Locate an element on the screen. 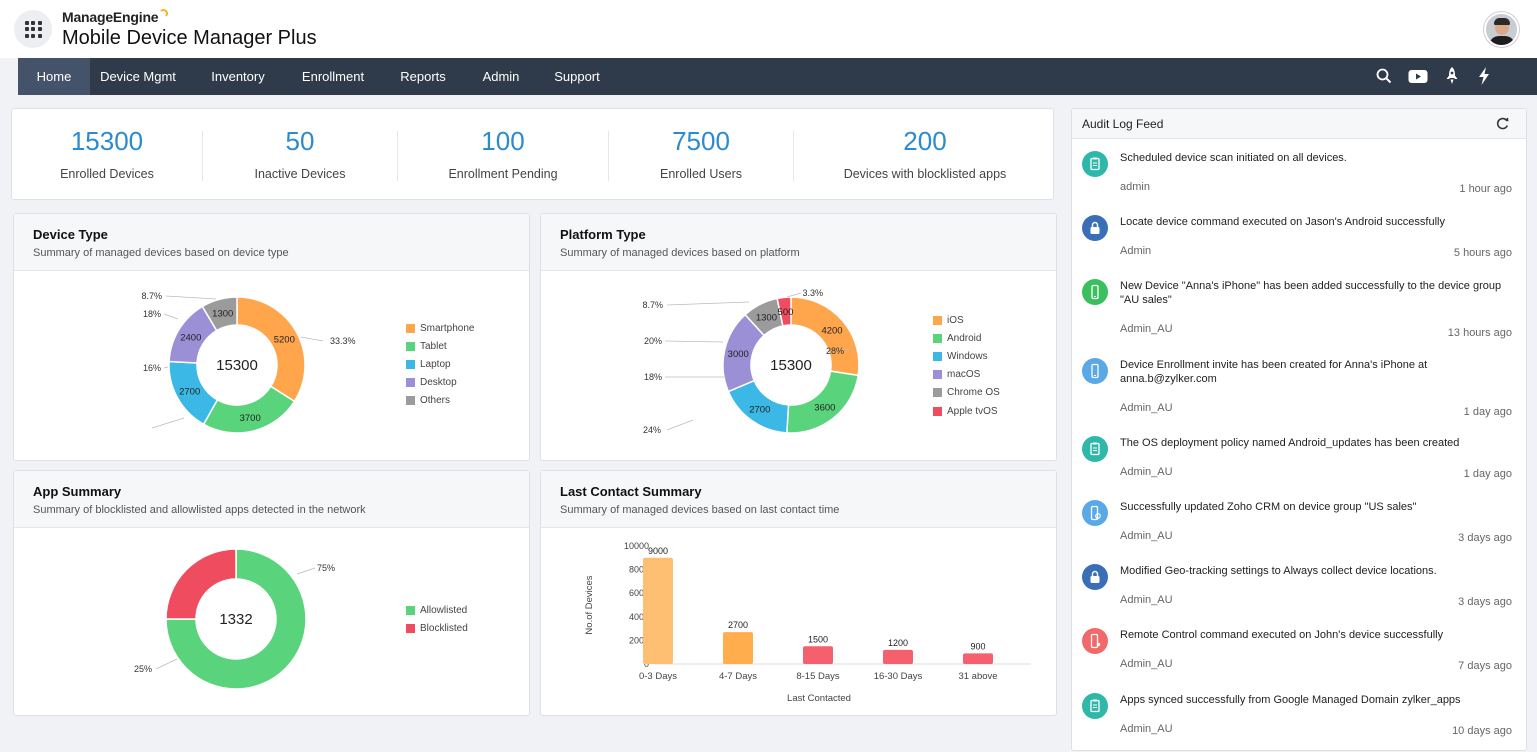 Image resolution: width=1537 pixels, height=752 pixels. legend-item-windows: Windows is located at coordinates (966, 356).